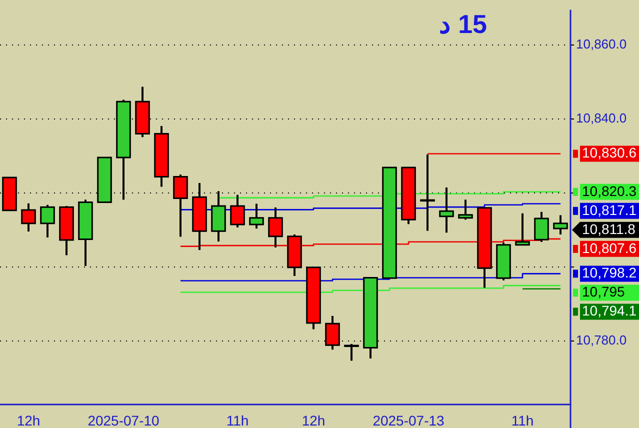 Image resolution: width=639 pixels, height=428 pixels. What do you see at coordinates (601, 340) in the screenshot?
I see `y-tick-label: 10,780.0` at bounding box center [601, 340].